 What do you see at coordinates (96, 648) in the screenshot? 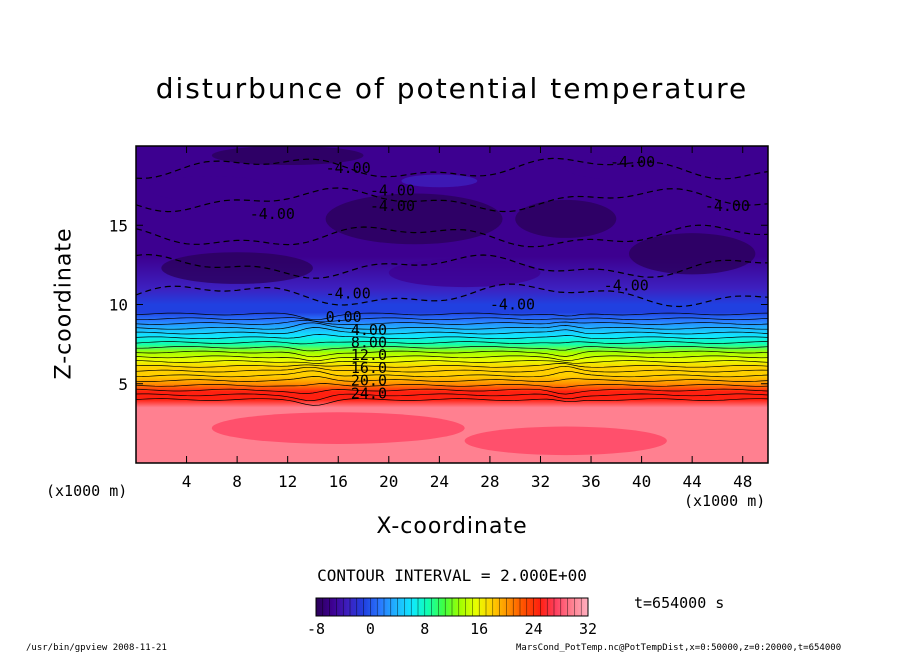
I see `footer-left: /usr/bin/gpview 2008-11-21` at bounding box center [96, 648].